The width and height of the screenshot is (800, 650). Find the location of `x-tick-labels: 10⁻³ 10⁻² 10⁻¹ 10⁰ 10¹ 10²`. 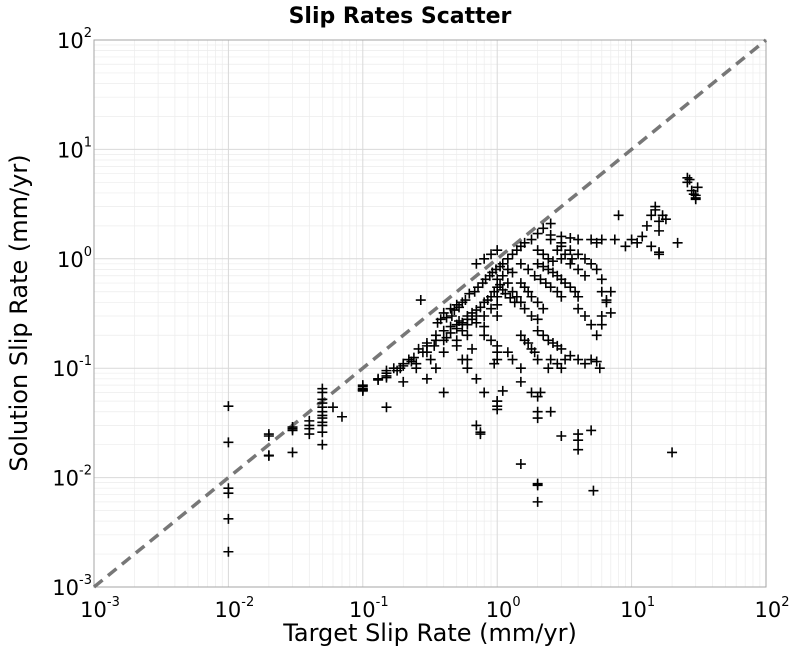

x-tick-labels: 10⁻³ 10⁻² 10⁻¹ 10⁰ 10¹ 10² is located at coordinates (434, 608).